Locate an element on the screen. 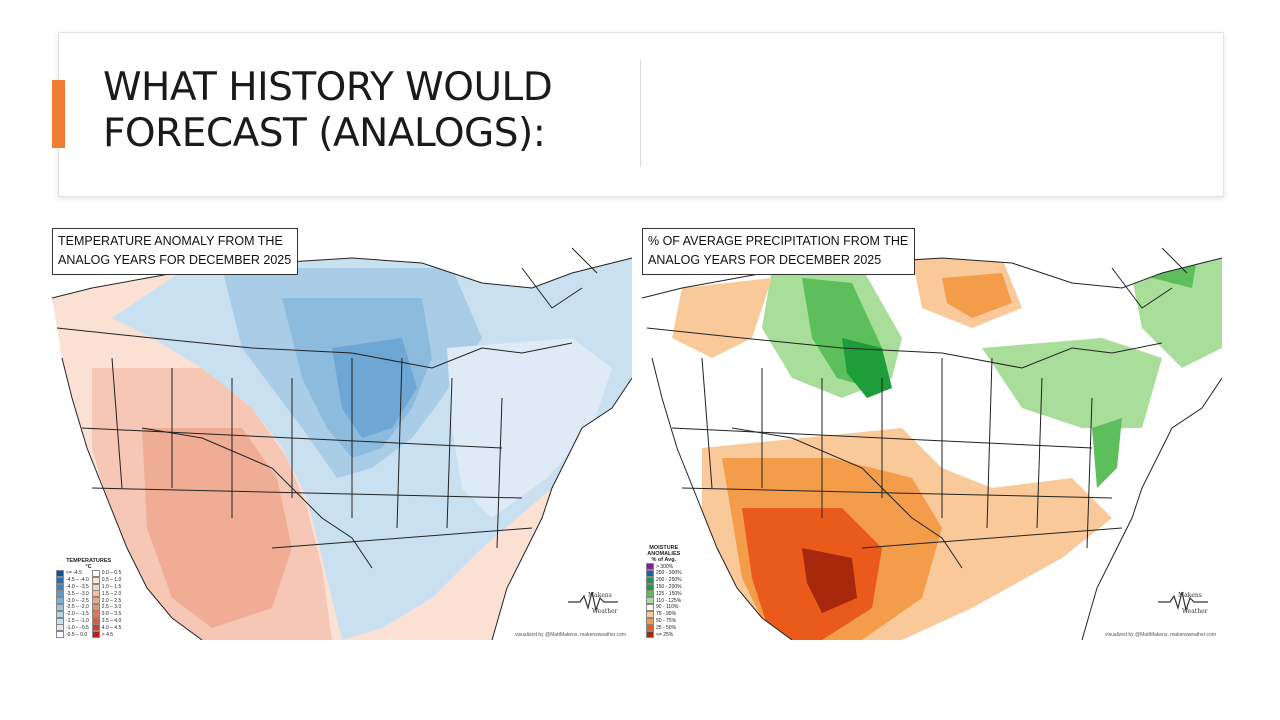 The image size is (1280, 720). temperature-legend-title-line-1: TEMPERATURES is located at coordinates (89, 561).